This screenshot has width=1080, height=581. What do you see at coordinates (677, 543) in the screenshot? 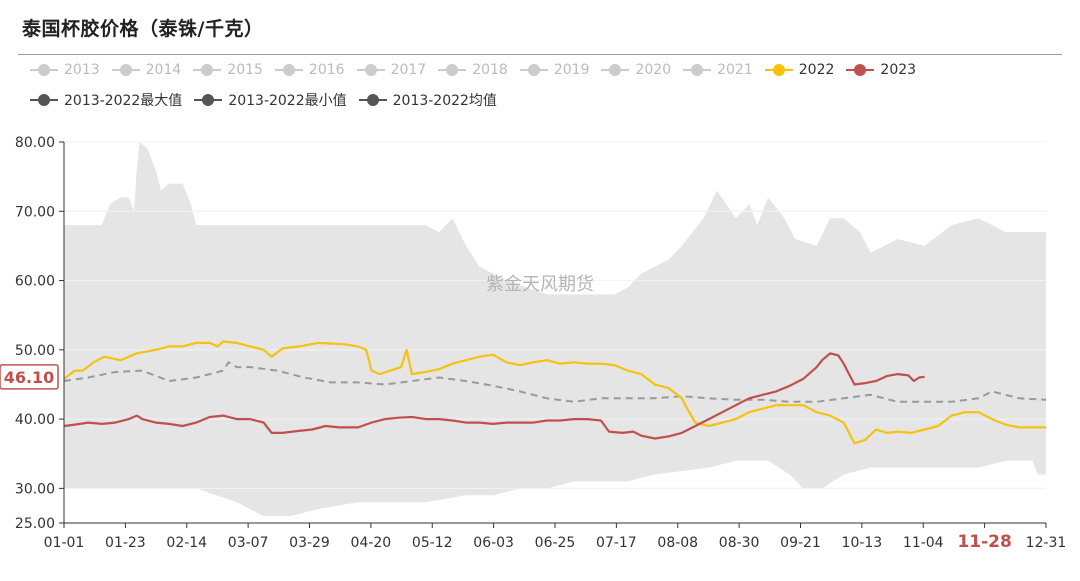
I see `x-tick-label: 08-08` at bounding box center [677, 543].